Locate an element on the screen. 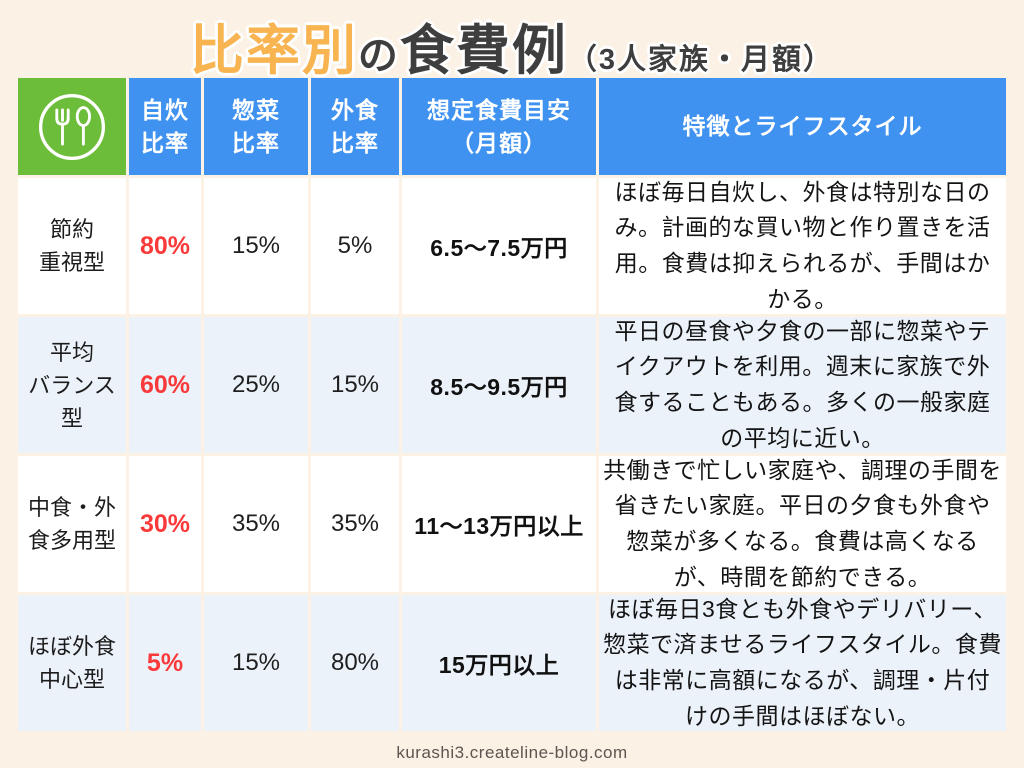 The image size is (1024, 768). row-type: 中食・外 食多用型 is located at coordinates (72, 524).